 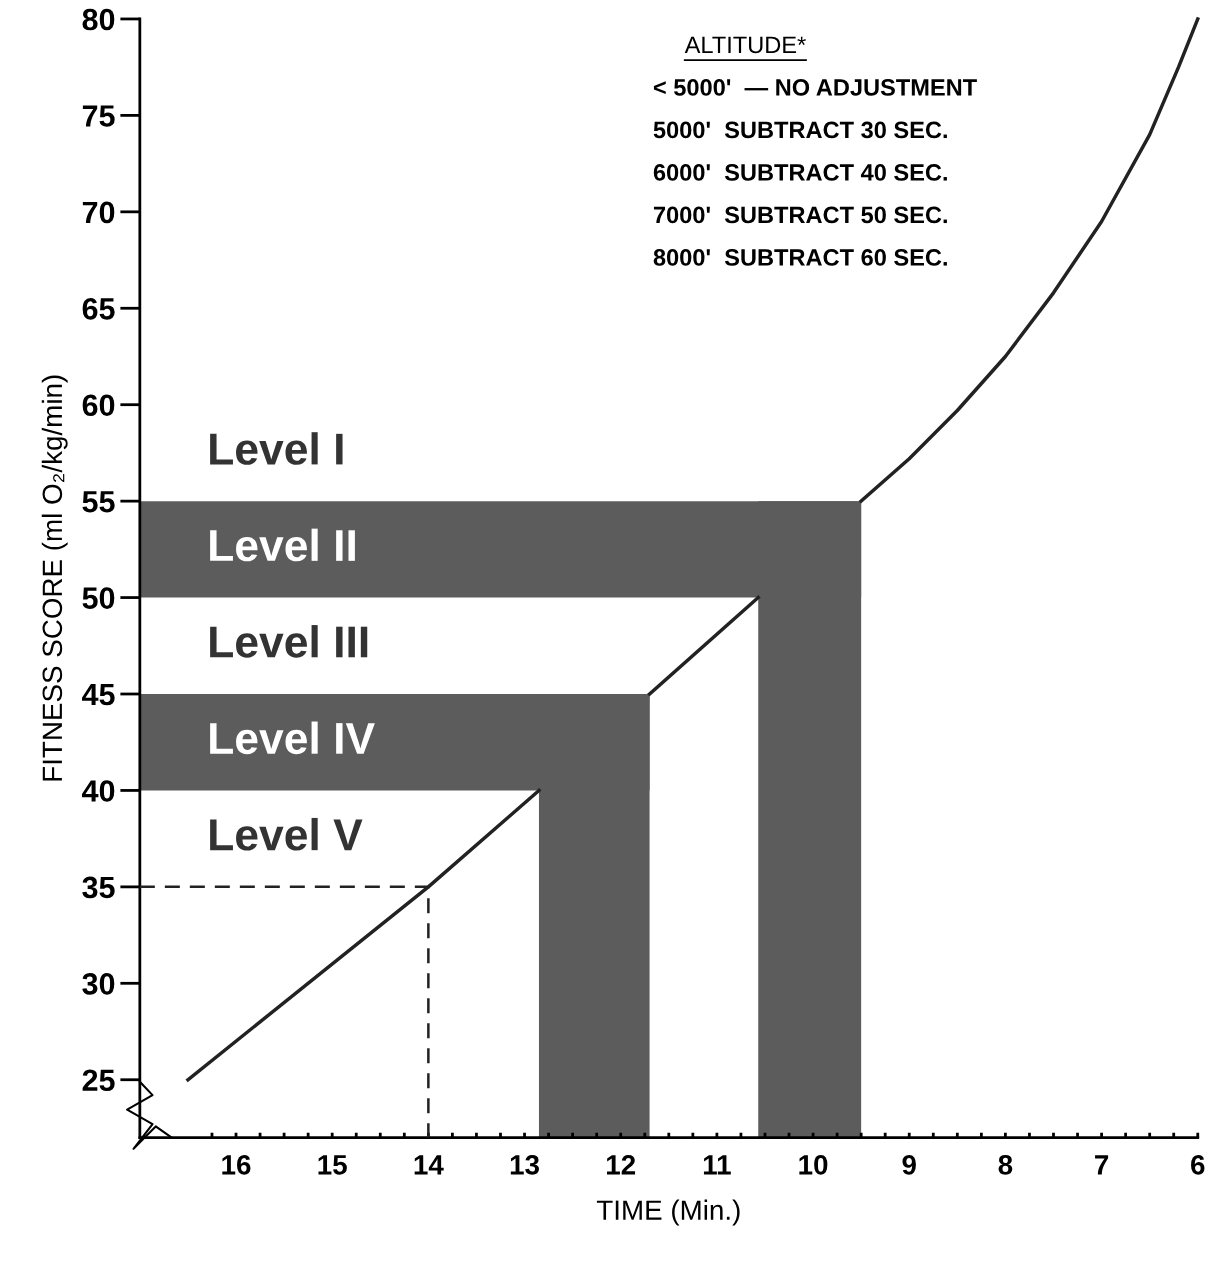 What do you see at coordinates (276, 448) in the screenshot?
I see `annotation: Level I` at bounding box center [276, 448].